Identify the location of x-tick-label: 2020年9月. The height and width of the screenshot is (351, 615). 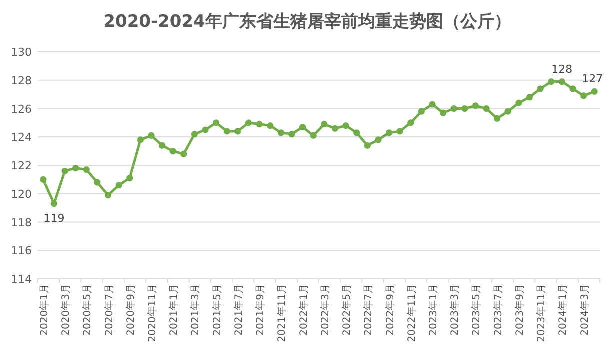
(130, 310).